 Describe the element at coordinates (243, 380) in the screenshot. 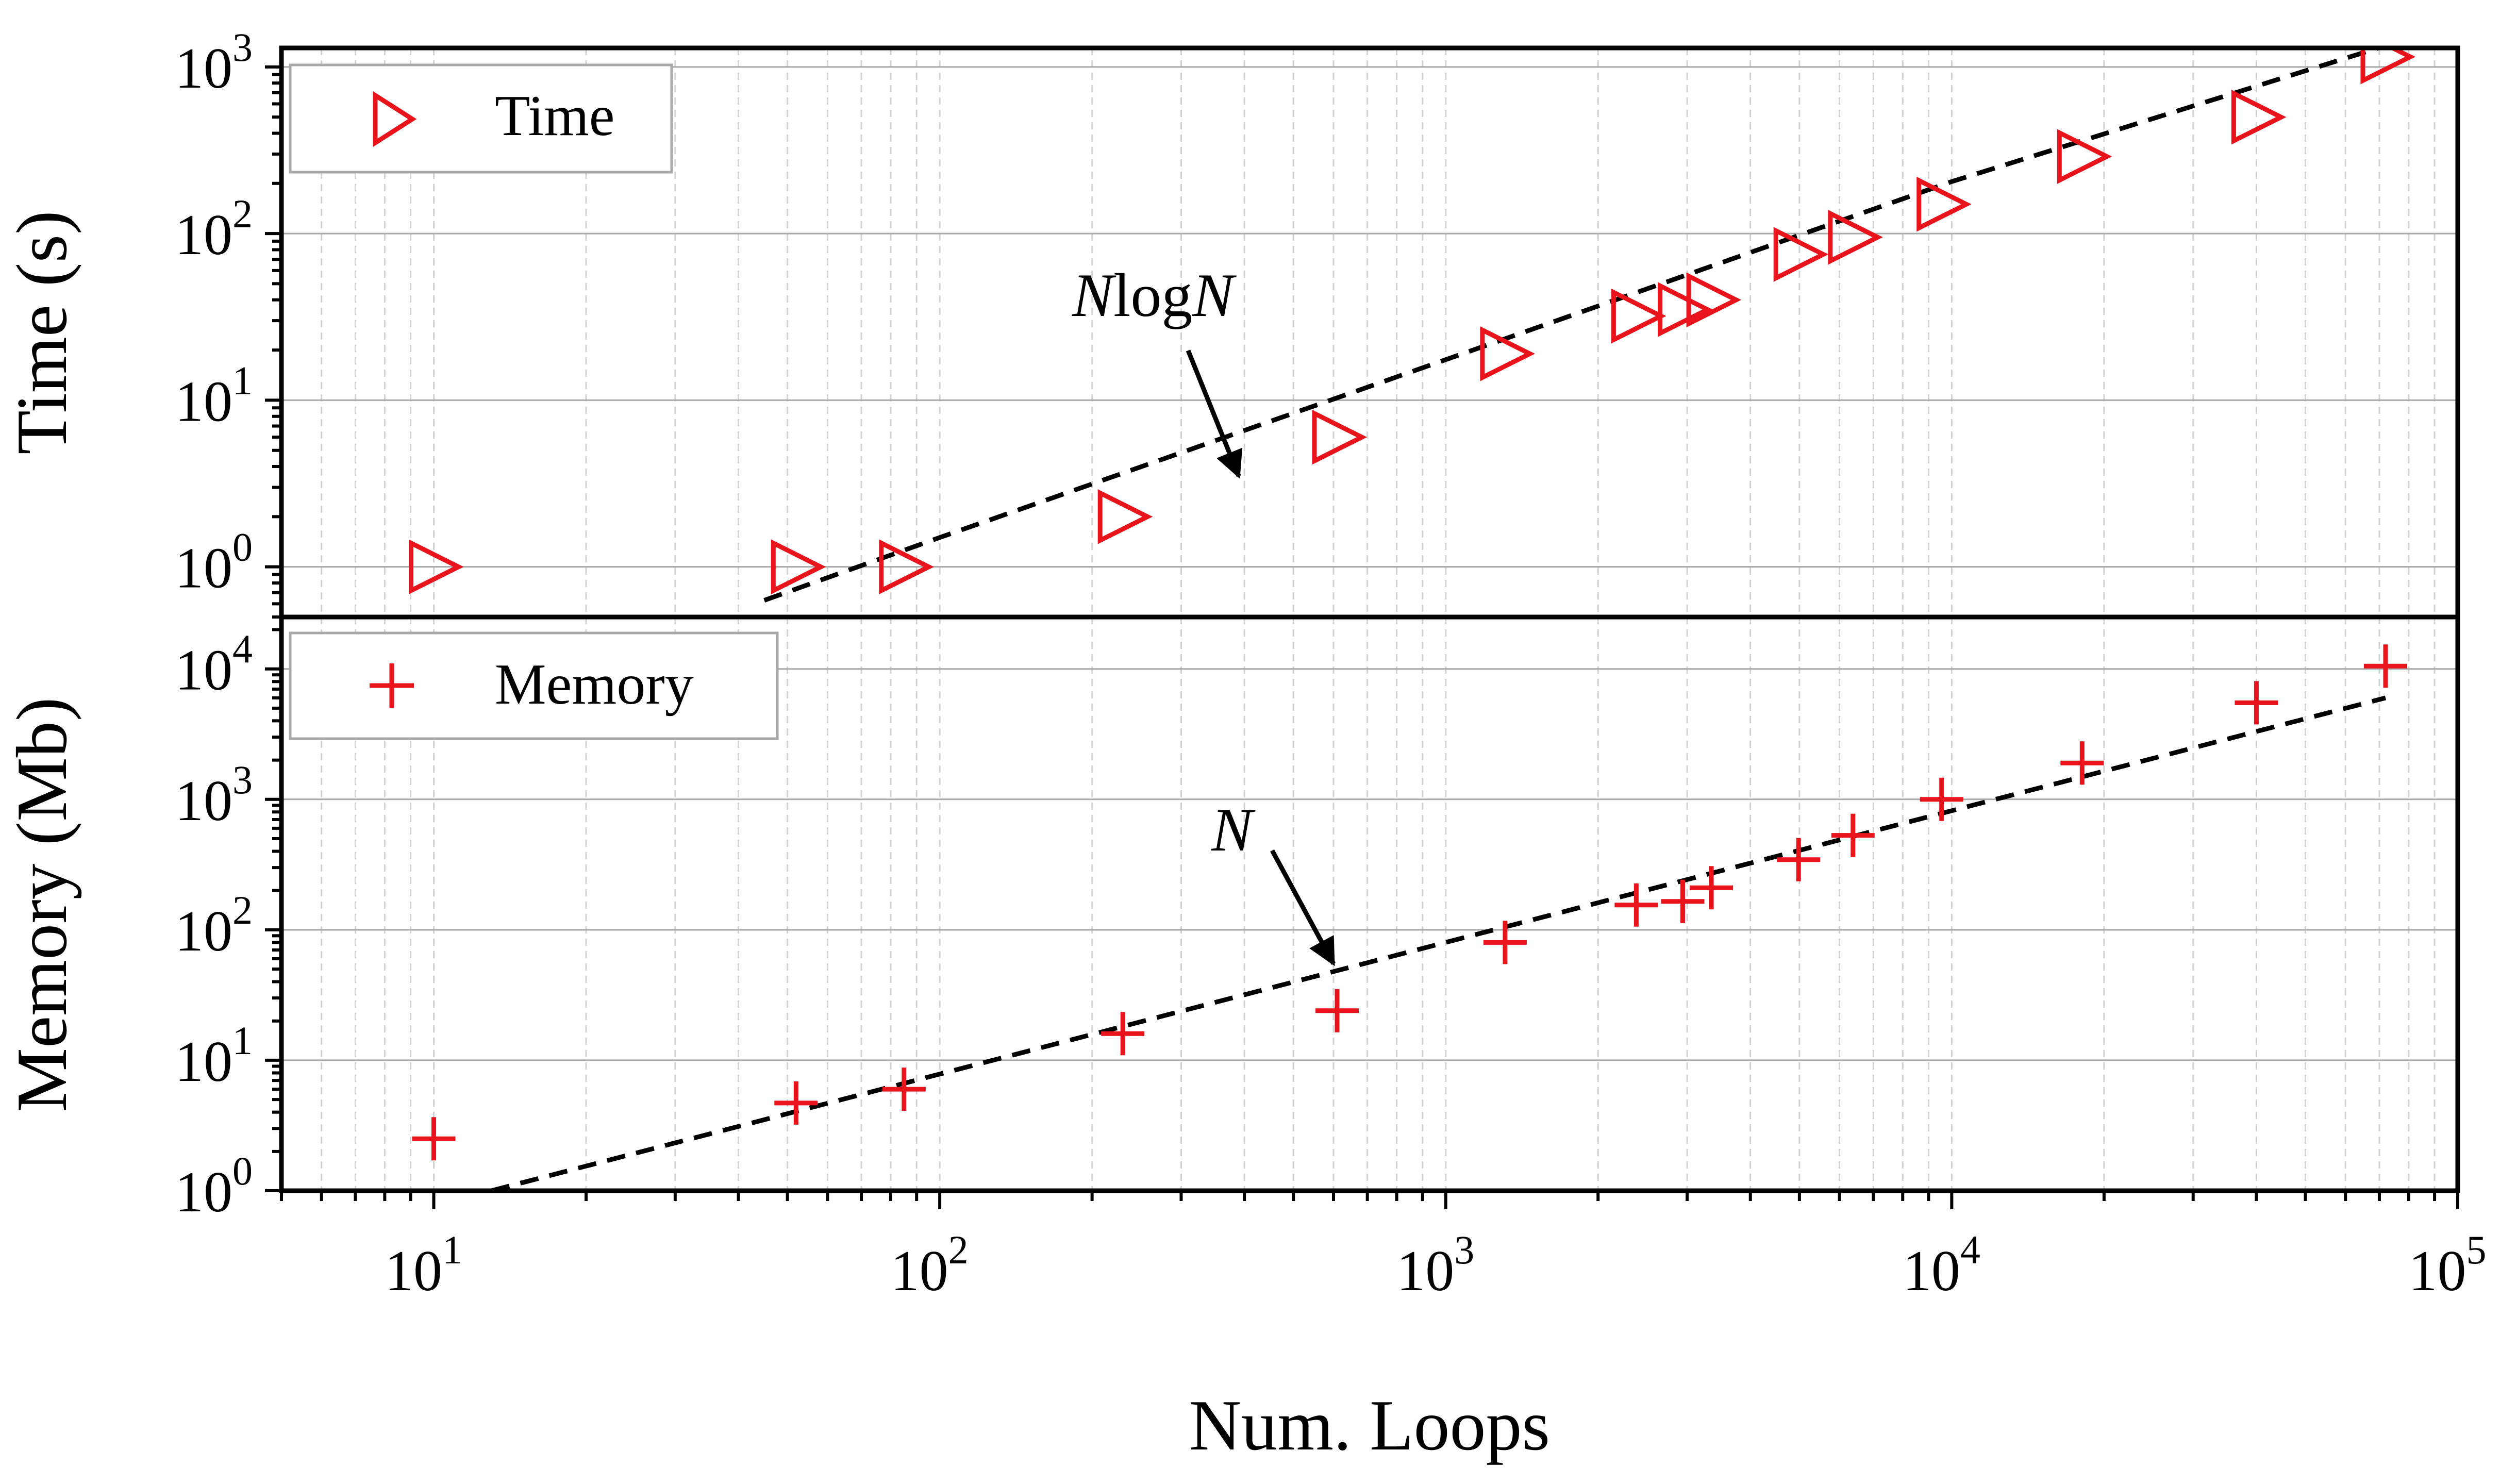

I see `top-y-tick-exponent: 1` at that location.